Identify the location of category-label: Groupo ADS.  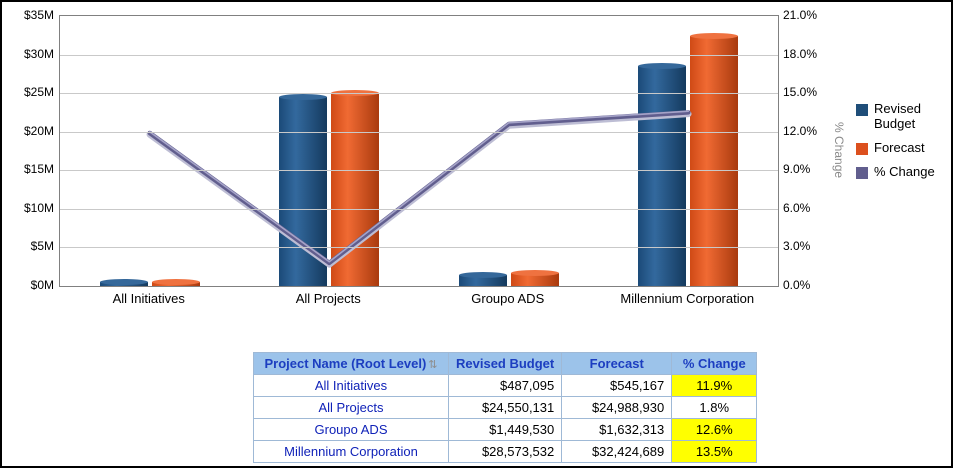
(508, 298).